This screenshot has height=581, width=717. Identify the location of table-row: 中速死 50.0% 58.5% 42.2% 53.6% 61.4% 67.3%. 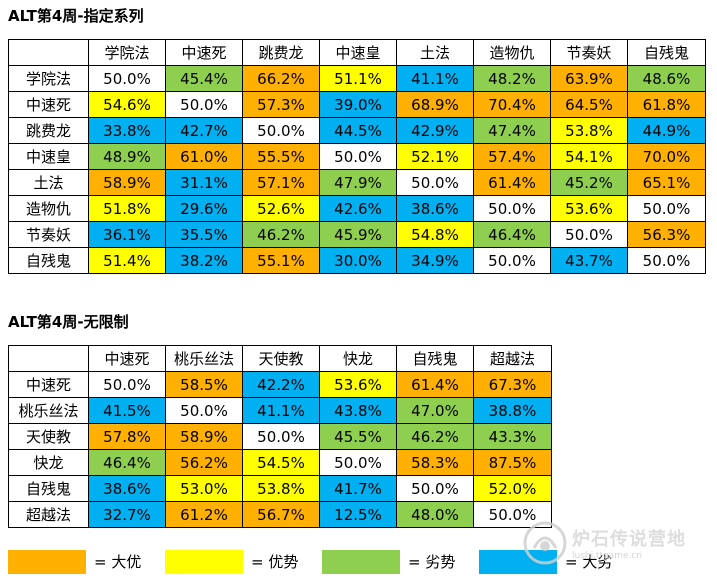
(280, 384).